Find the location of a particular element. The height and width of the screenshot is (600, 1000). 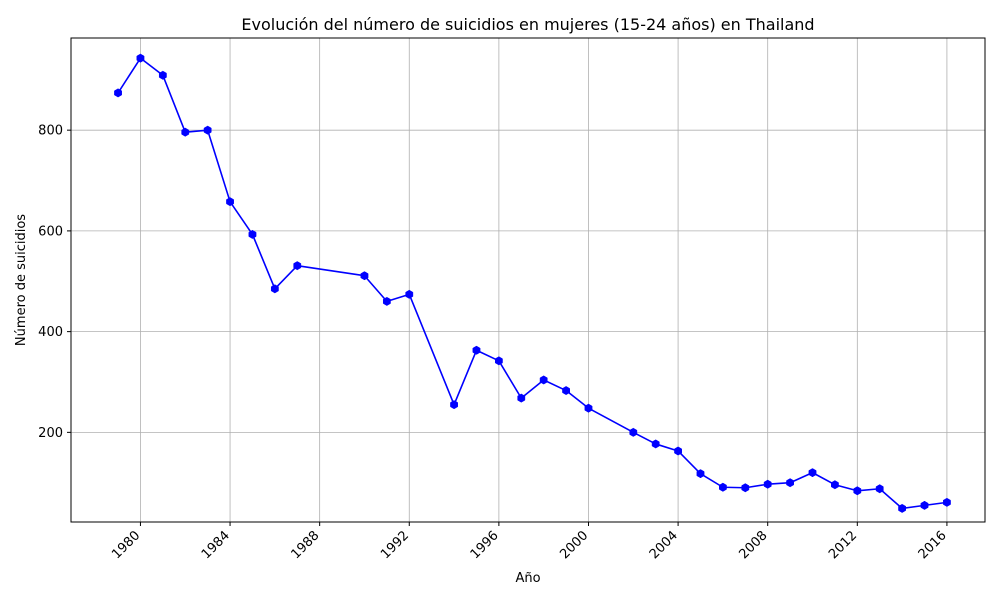

x-tick-label: 1992 is located at coordinates (395, 545).